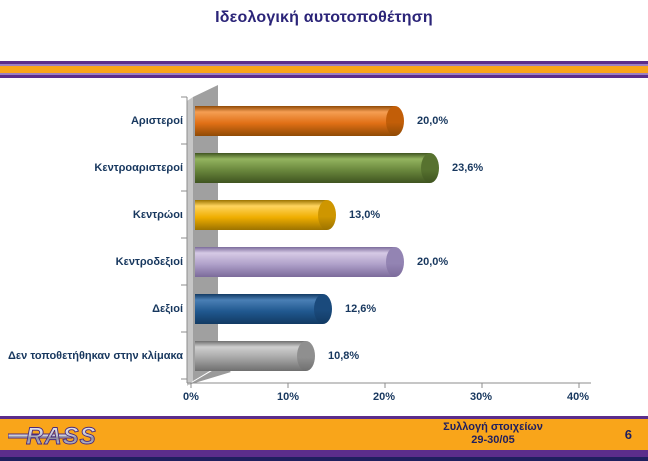  What do you see at coordinates (361, 309) in the screenshot?
I see `bar-value-label: 12,6%` at bounding box center [361, 309].